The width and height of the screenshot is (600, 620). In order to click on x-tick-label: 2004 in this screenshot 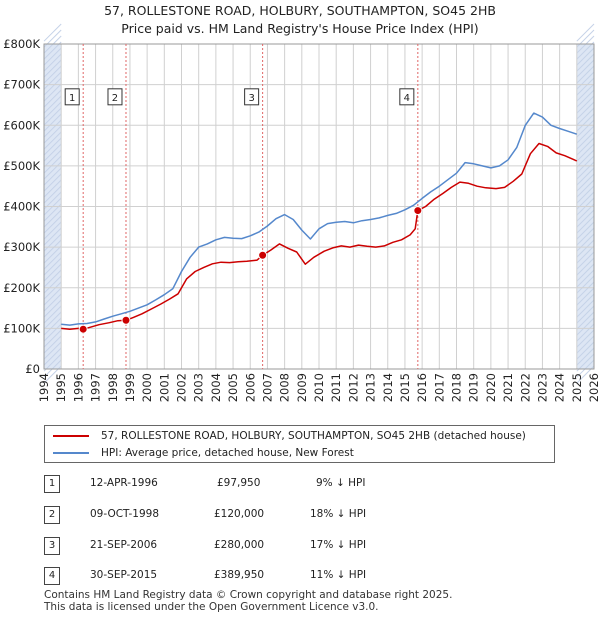, I will do `click(216, 387)`.